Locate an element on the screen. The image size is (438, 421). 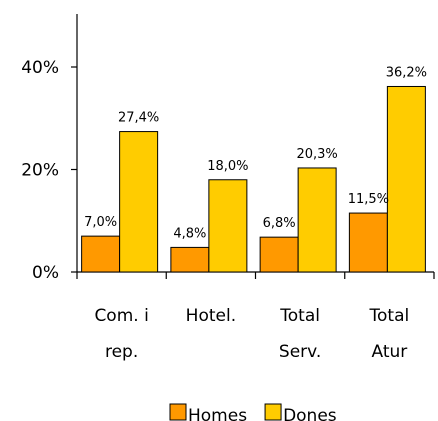
data-label: 36,2% is located at coordinates (406, 72).